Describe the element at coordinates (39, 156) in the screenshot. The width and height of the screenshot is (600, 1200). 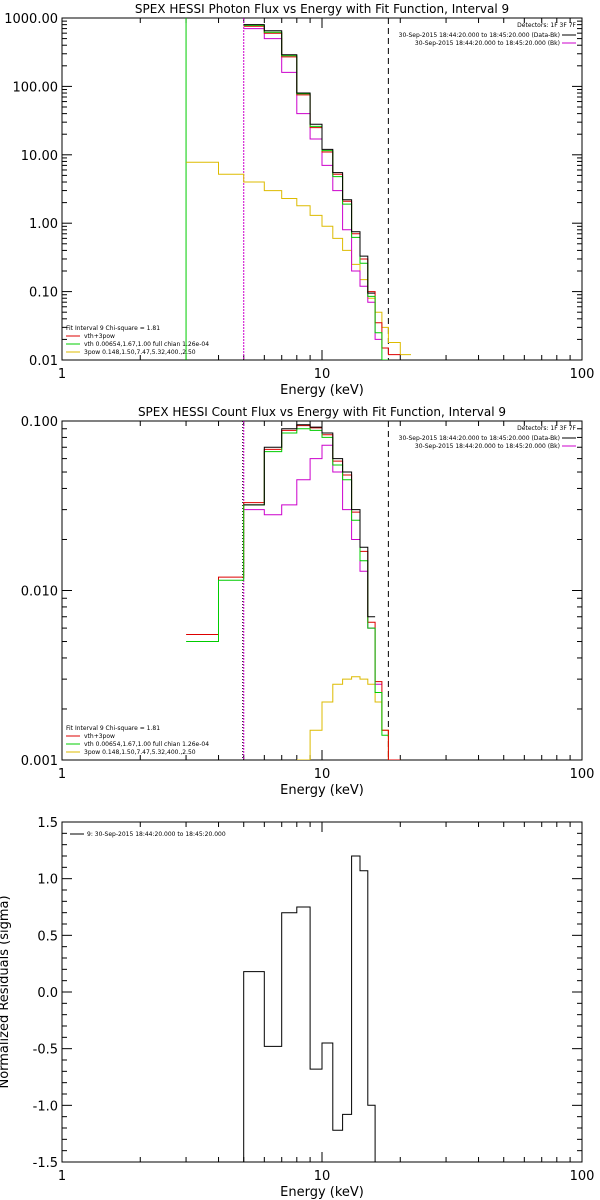
I see `y-tick-label: 10.00` at that location.